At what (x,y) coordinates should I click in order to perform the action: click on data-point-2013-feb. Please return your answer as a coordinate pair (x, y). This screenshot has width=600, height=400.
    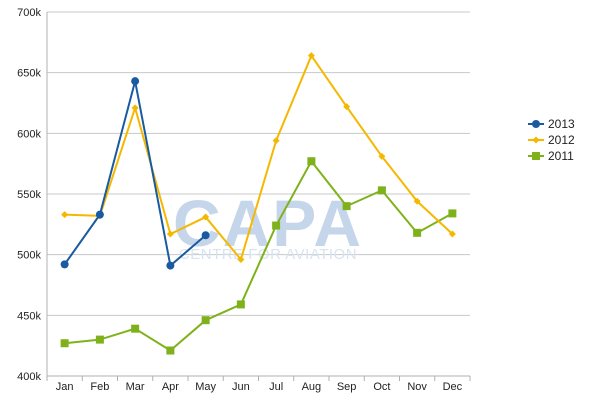
    Looking at the image, I should click on (99, 214).